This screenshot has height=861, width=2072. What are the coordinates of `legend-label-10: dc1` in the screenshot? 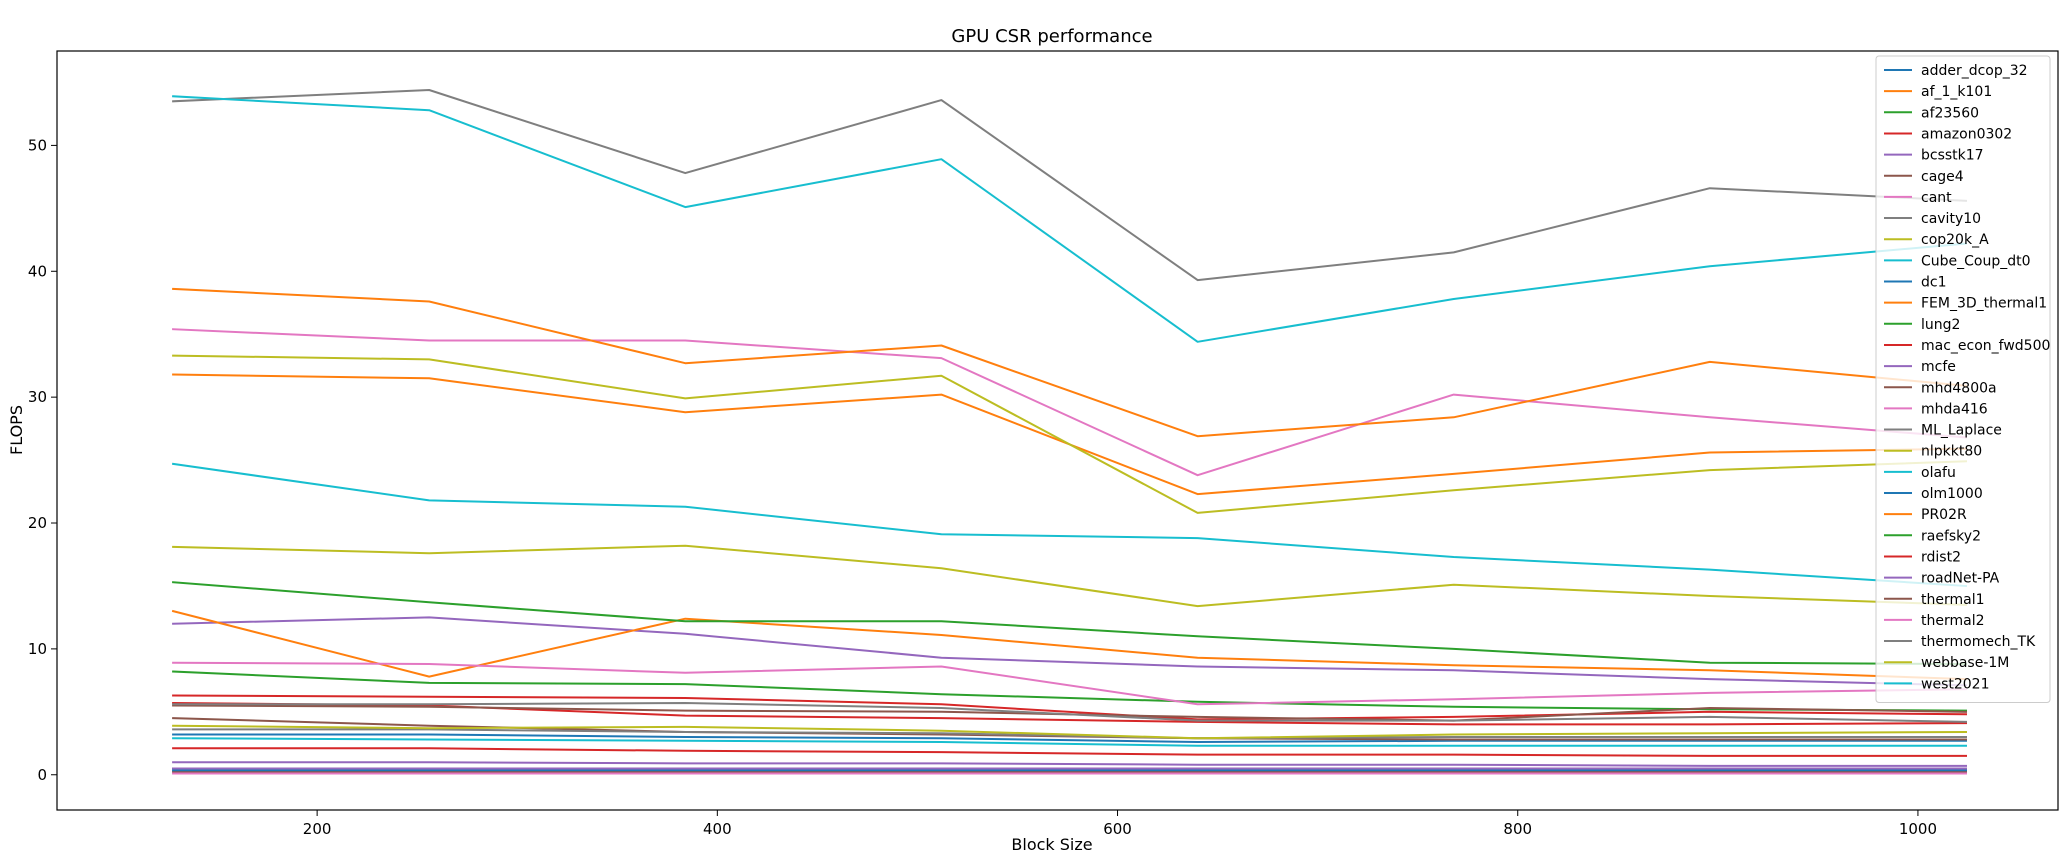 It's located at (1934, 283).